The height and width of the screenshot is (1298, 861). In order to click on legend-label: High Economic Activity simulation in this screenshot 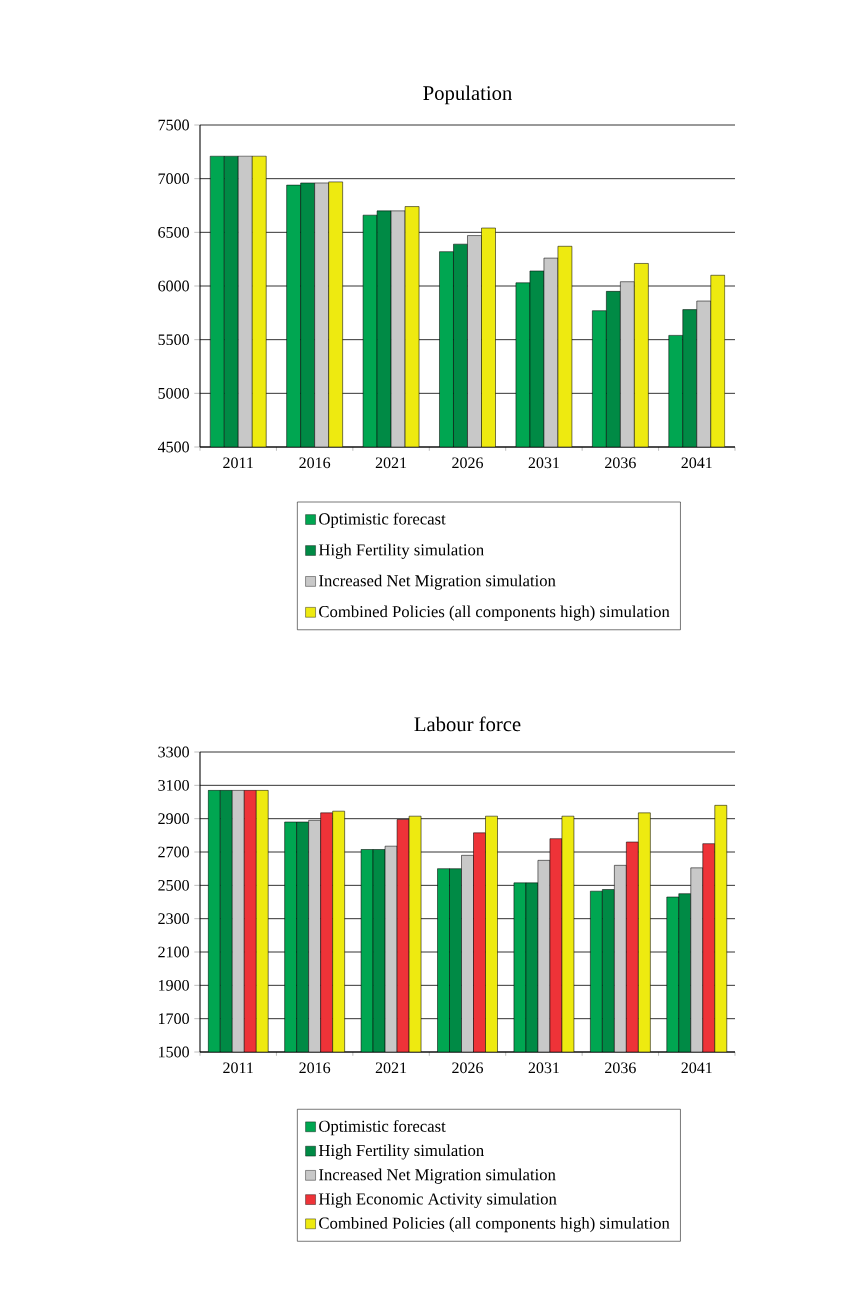, I will do `click(437, 1200)`.